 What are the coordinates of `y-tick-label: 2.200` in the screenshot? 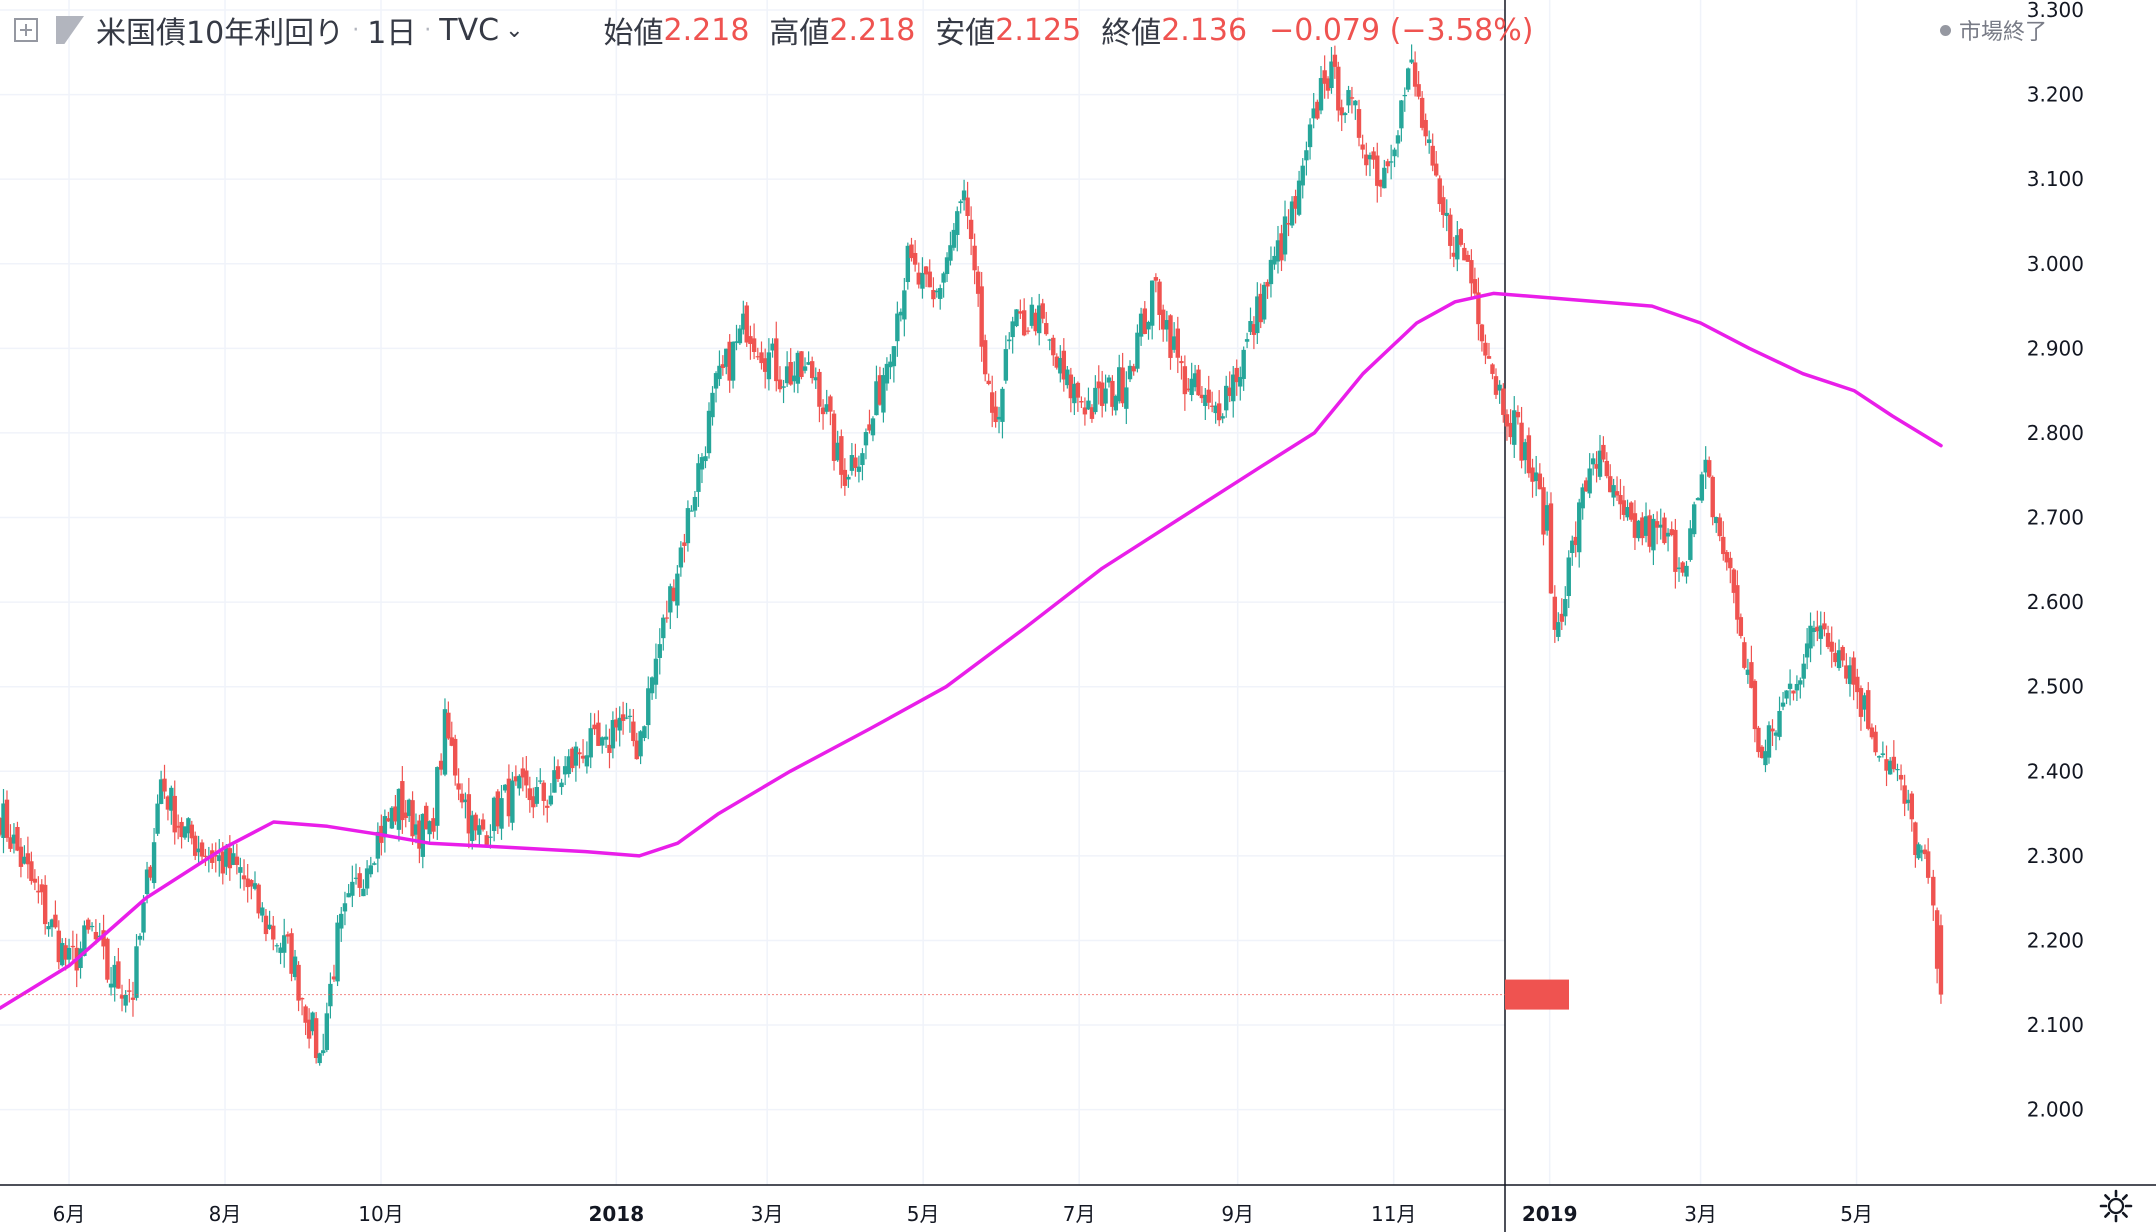 It's located at (2055, 940).